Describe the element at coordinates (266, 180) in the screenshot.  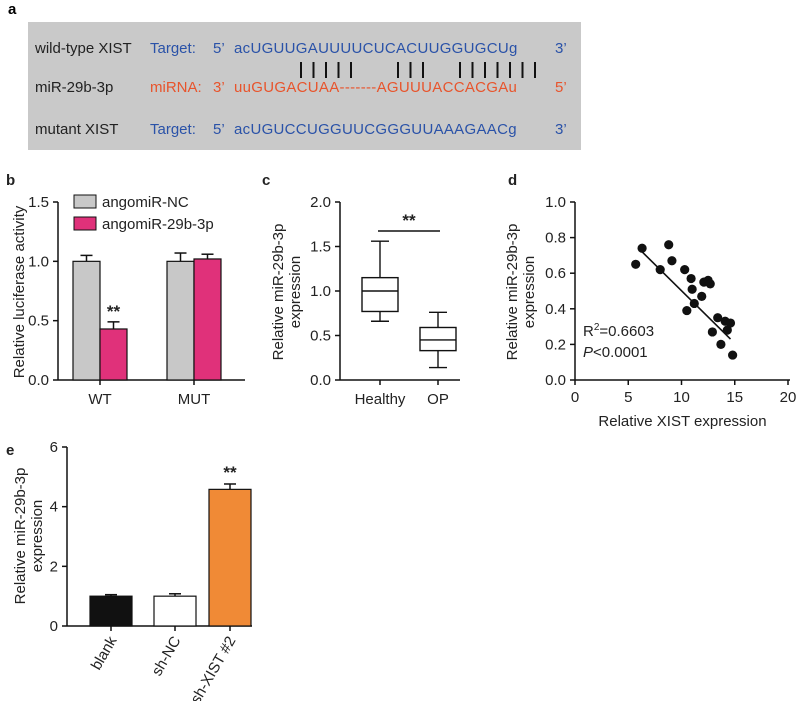
I see `panel-c-letter: c` at that location.